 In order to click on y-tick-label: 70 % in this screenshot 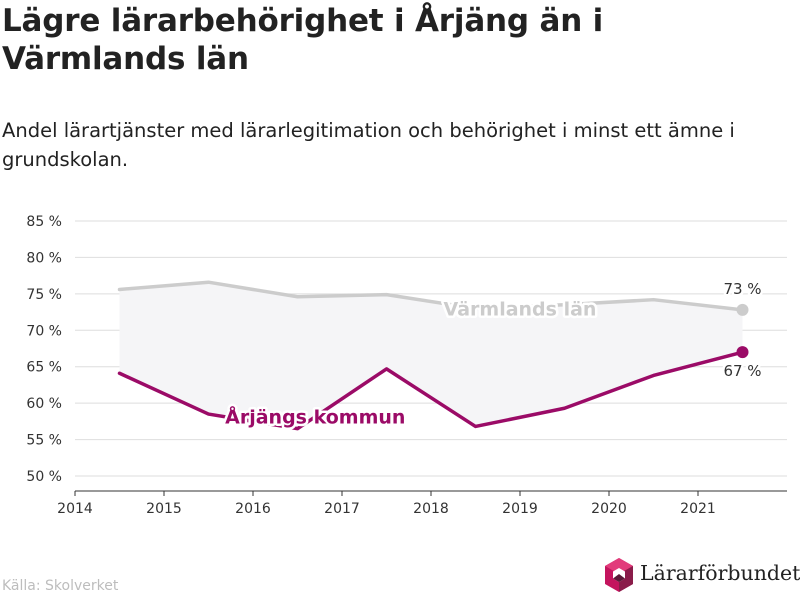, I will do `click(44, 331)`.